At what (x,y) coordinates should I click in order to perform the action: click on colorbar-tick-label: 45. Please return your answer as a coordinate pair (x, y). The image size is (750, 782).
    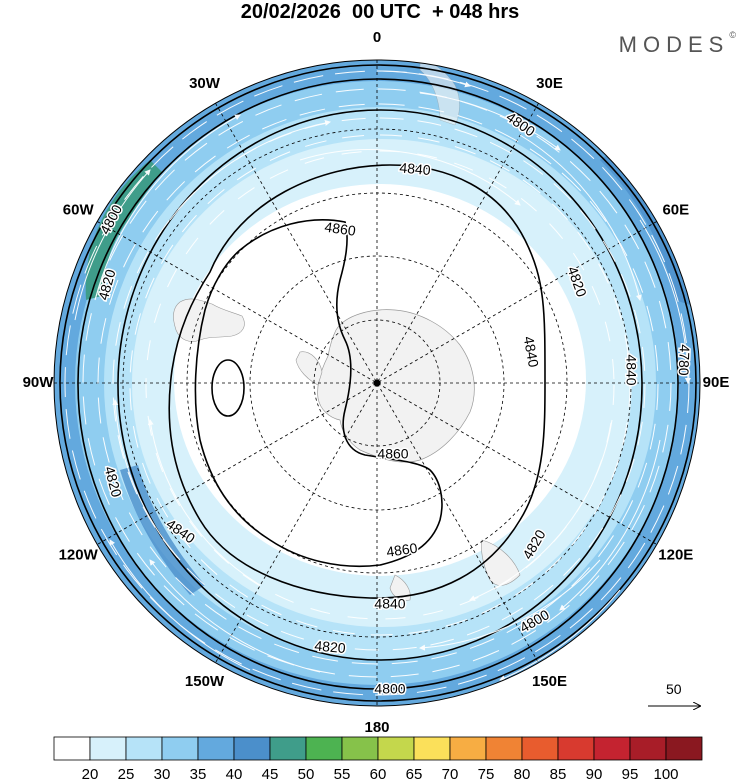
    Looking at the image, I should click on (270, 774).